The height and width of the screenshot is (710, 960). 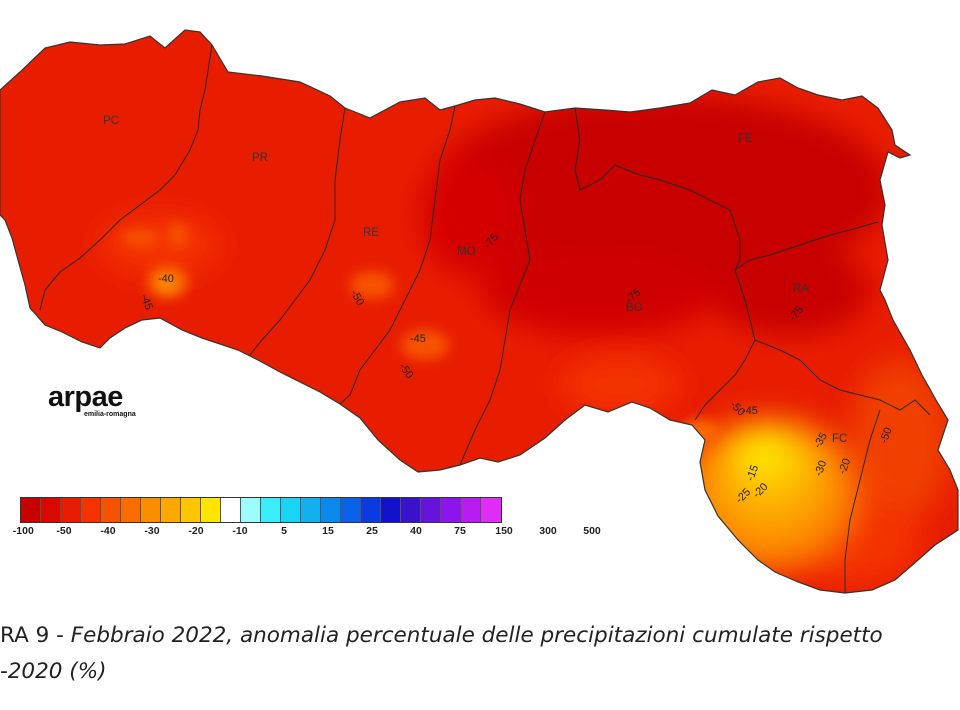 What do you see at coordinates (196, 531) in the screenshot?
I see `legend-label: -20` at bounding box center [196, 531].